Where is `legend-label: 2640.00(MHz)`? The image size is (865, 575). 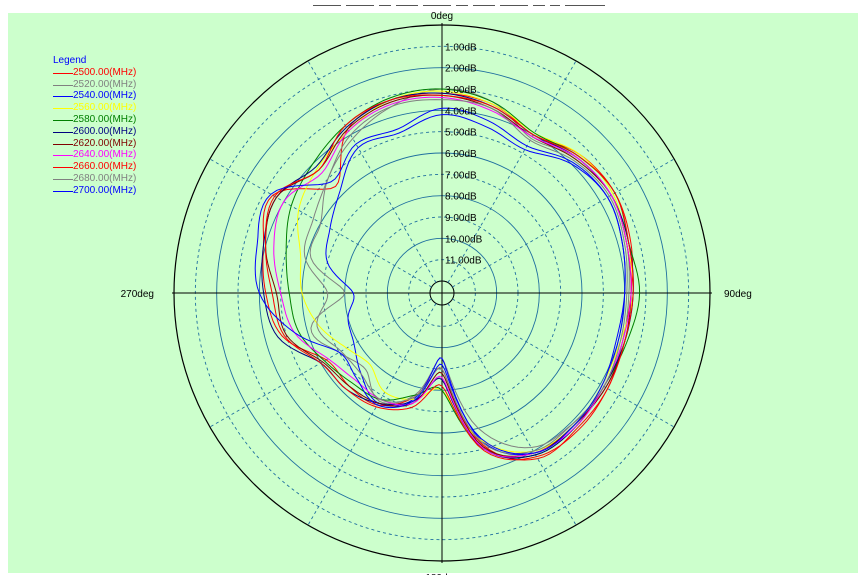 legend-label: 2640.00(MHz) is located at coordinates (105, 155).